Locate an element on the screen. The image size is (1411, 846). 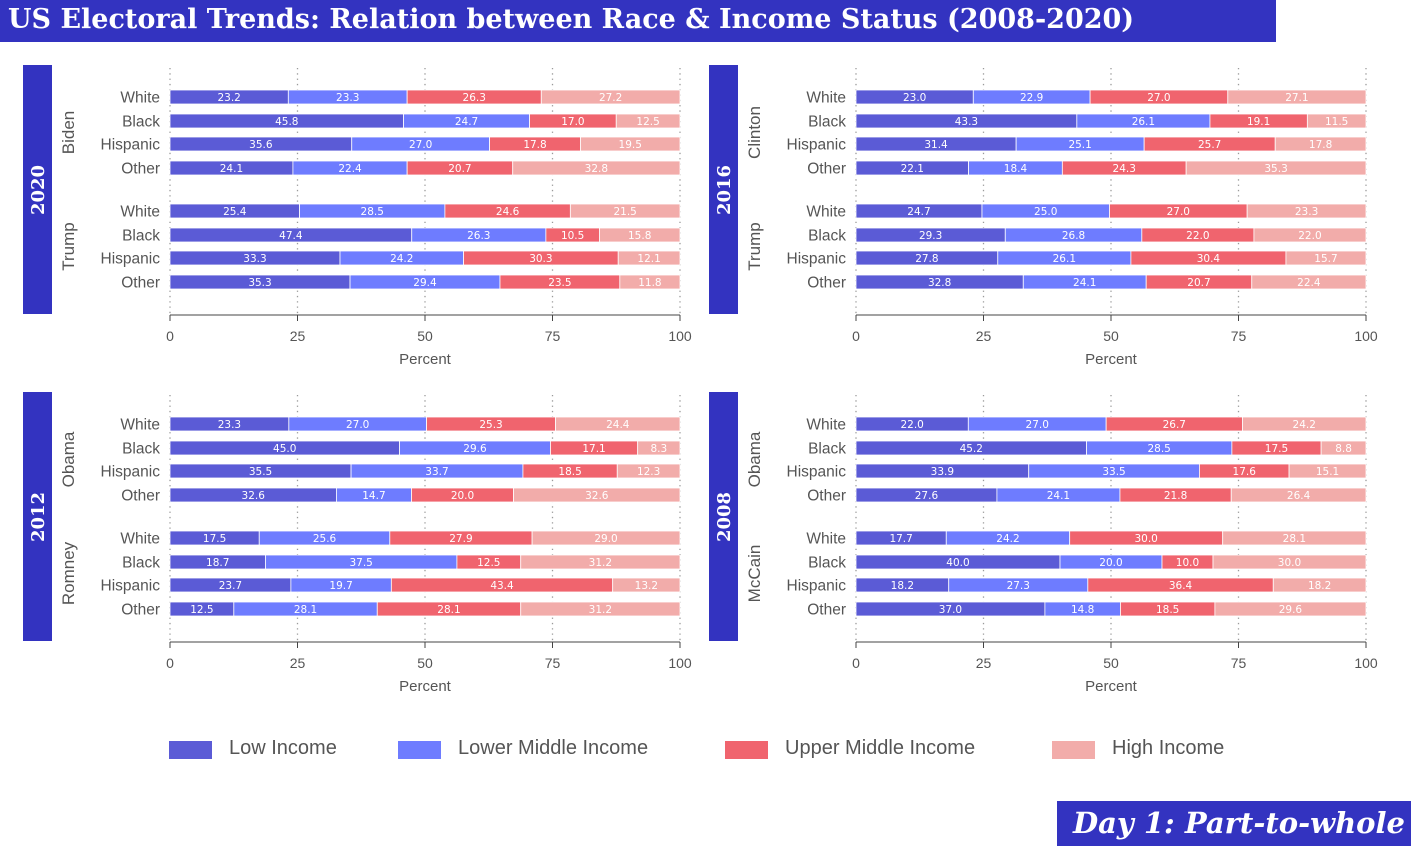
bar-value-label: 27.8 is located at coordinates (926, 259).